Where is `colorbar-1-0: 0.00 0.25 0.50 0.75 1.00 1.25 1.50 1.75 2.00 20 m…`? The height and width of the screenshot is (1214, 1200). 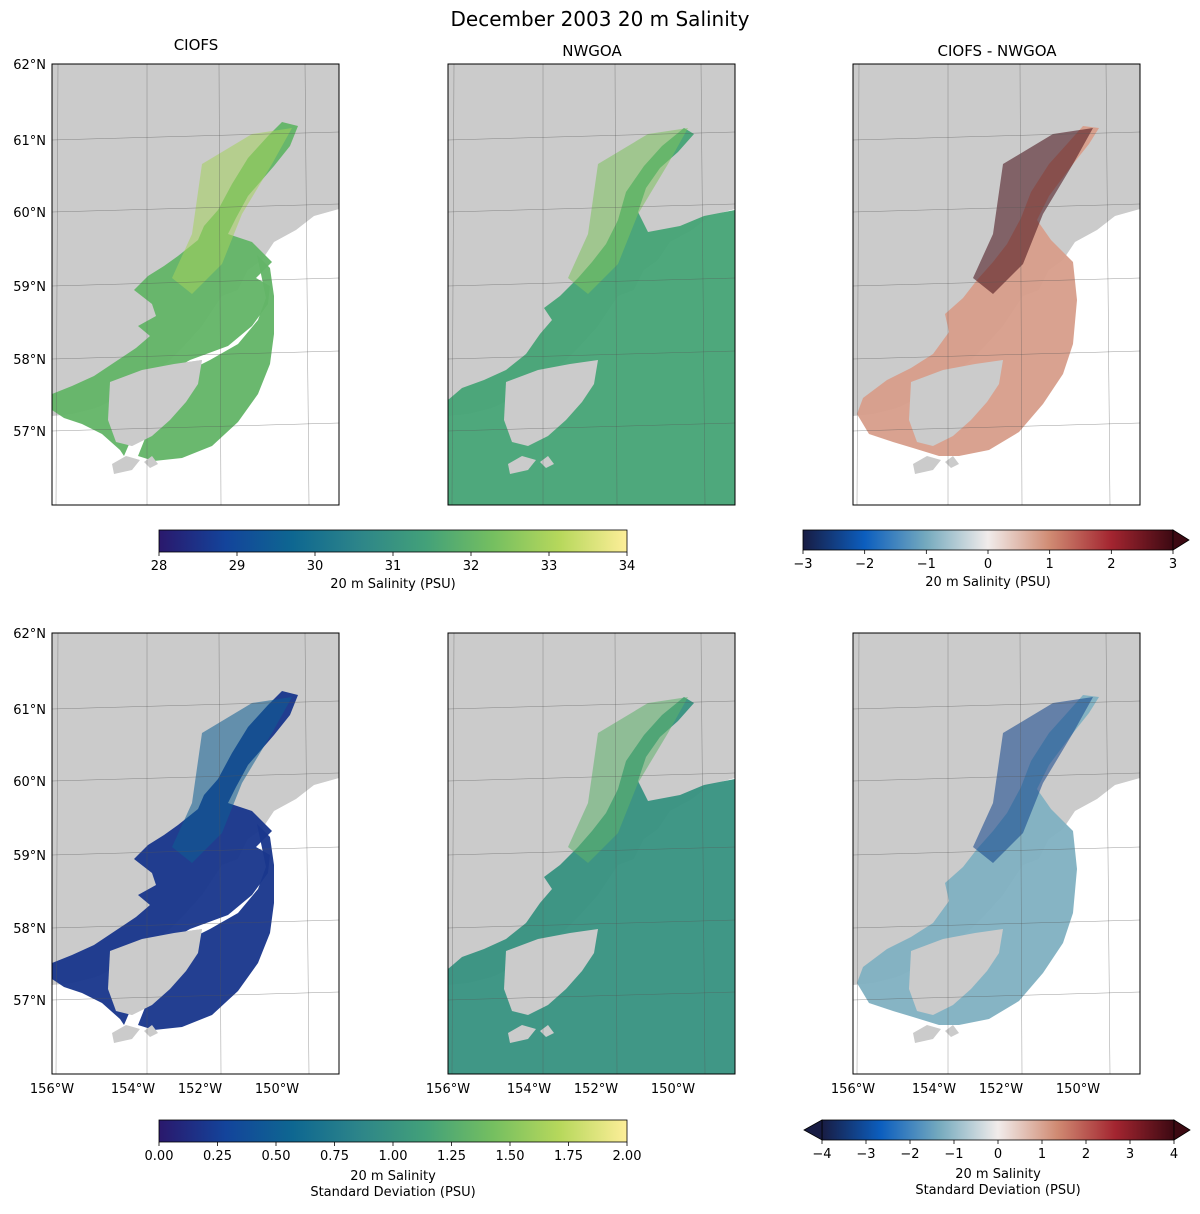 colorbar-1-0: 0.00 0.25 0.50 0.75 1.00 1.25 1.50 1.75 2.00 20 m… is located at coordinates (393, 1159).